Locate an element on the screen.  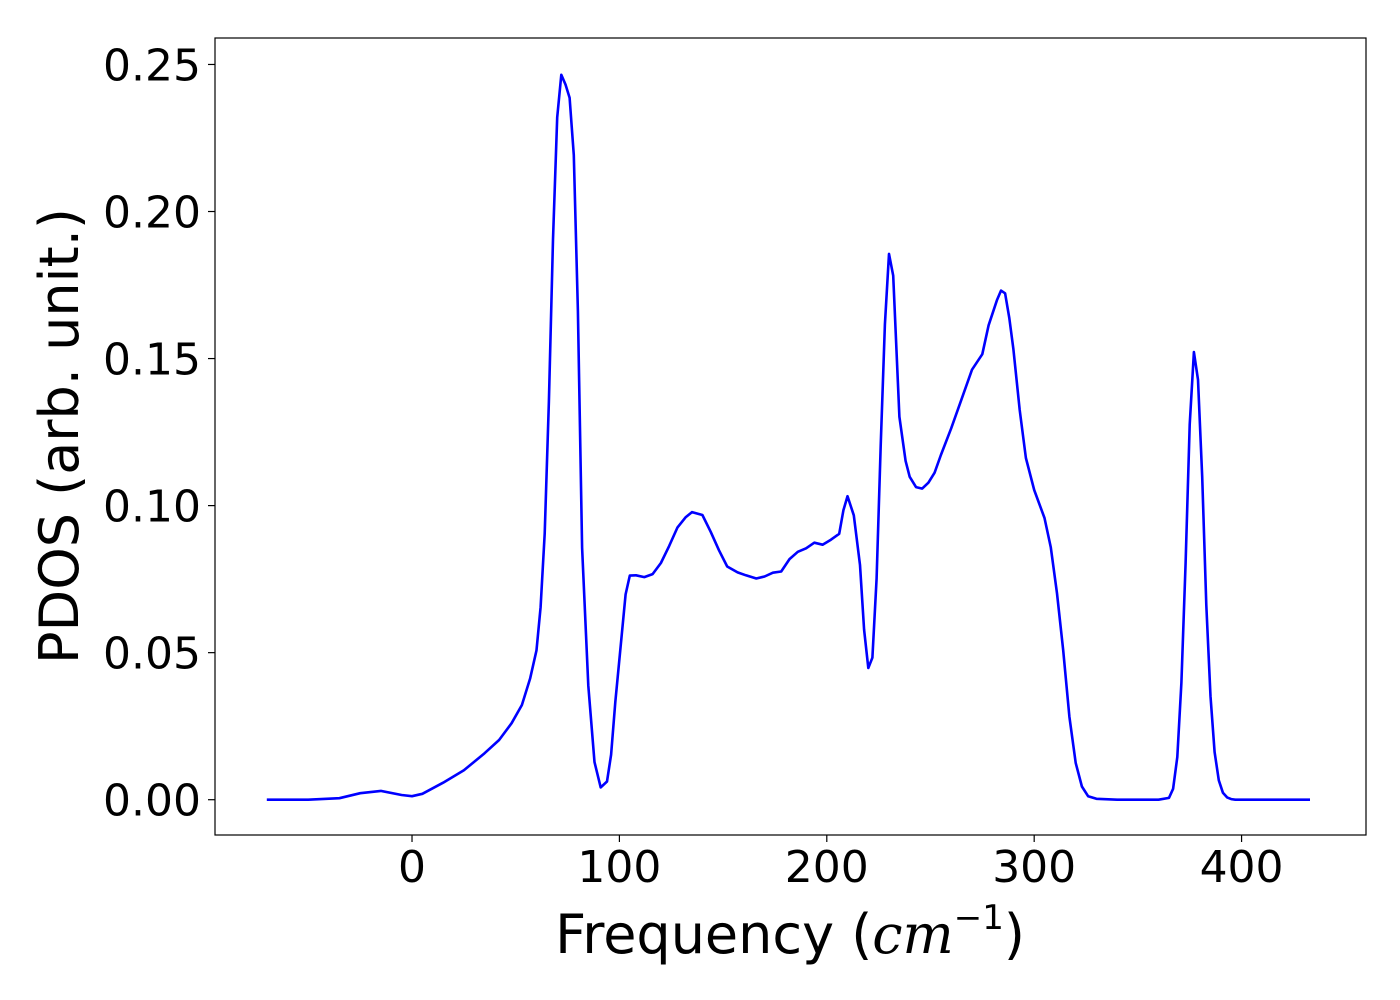
y-tick-label: 0.05 is located at coordinates (152, 654).